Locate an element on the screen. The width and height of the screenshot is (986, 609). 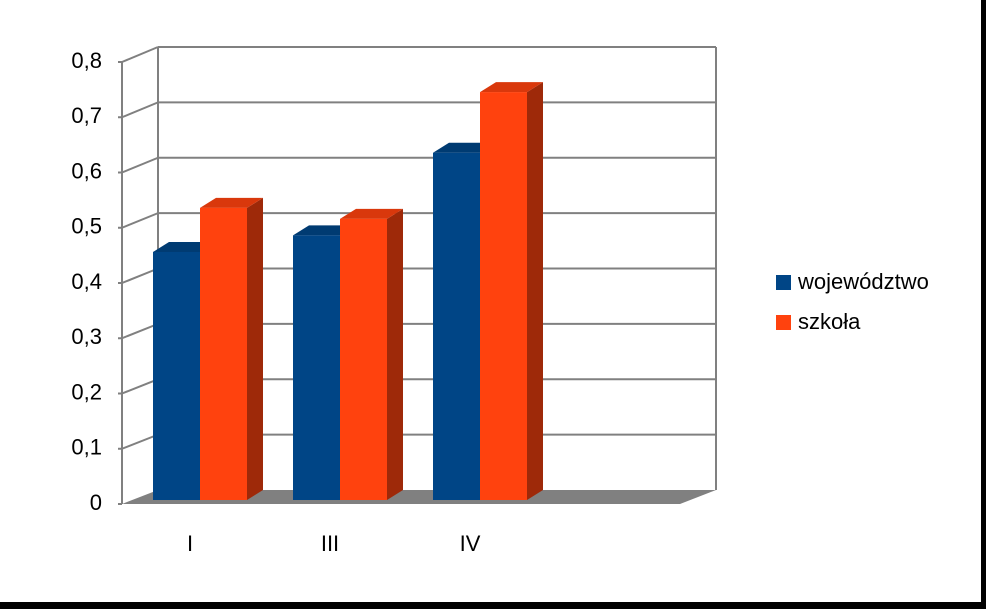
y-tick-label: 0,6 is located at coordinates (86, 170).